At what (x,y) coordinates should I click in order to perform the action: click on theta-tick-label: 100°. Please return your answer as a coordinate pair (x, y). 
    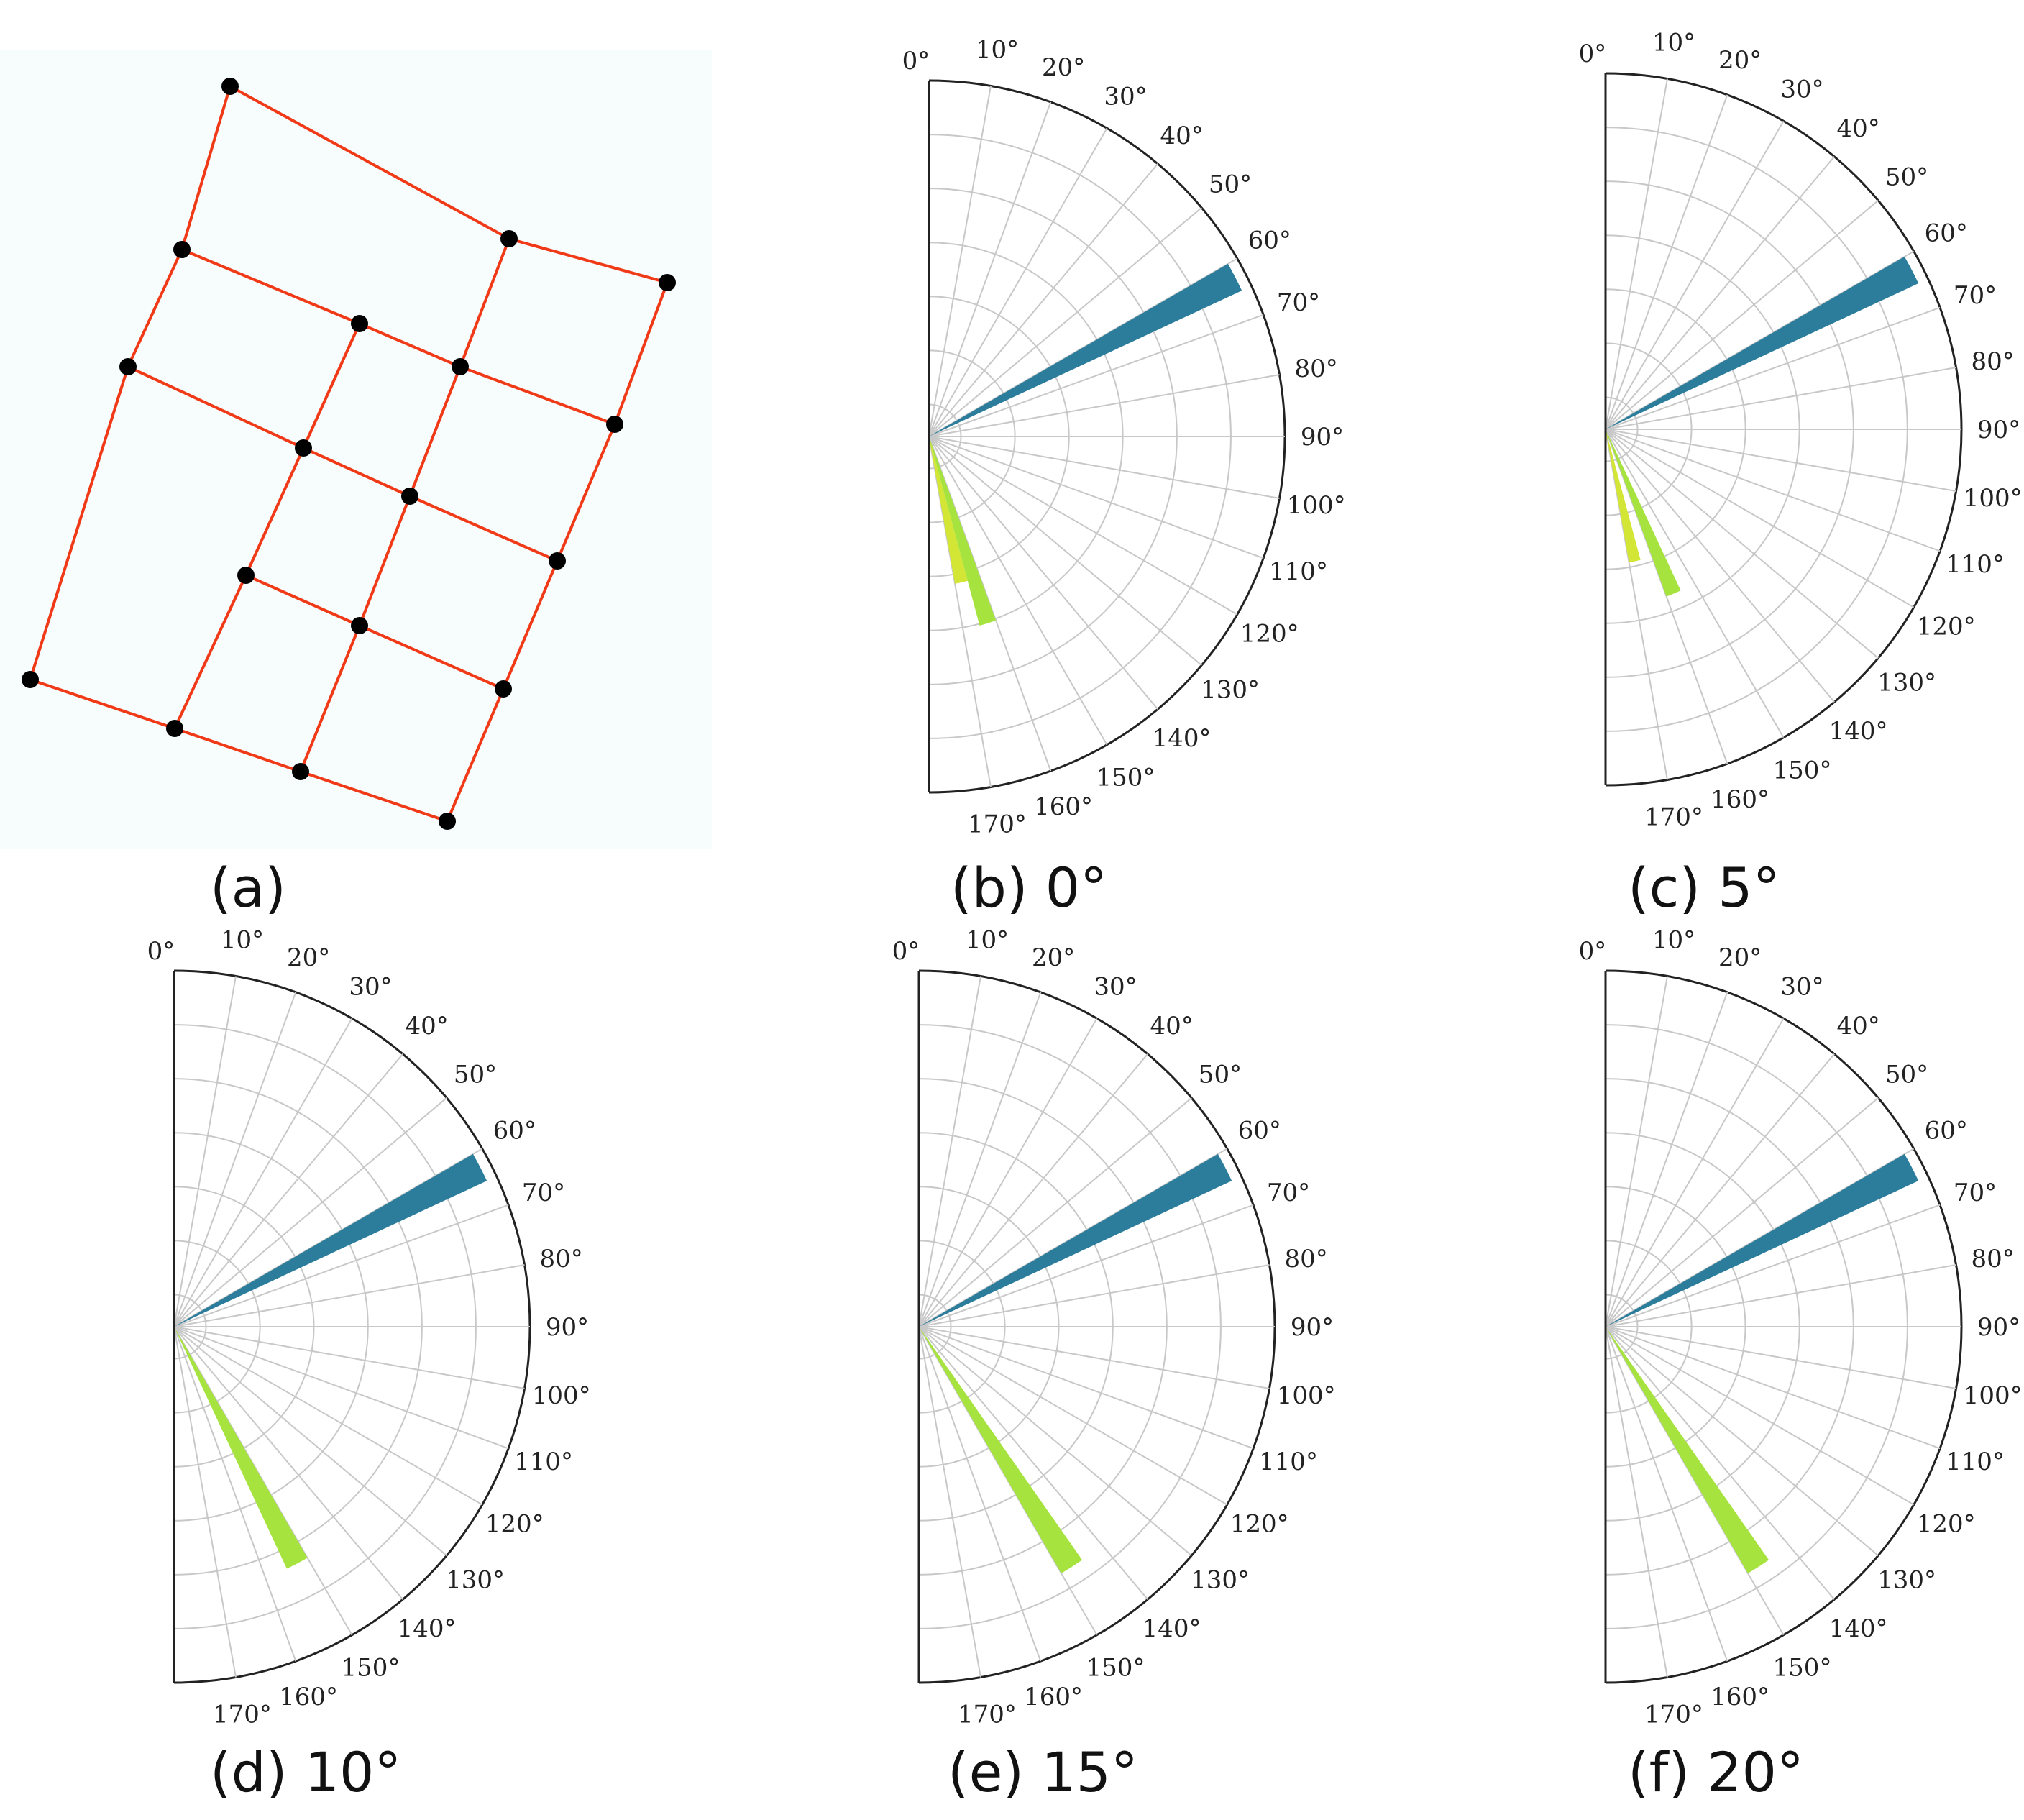
    Looking at the image, I should click on (1316, 505).